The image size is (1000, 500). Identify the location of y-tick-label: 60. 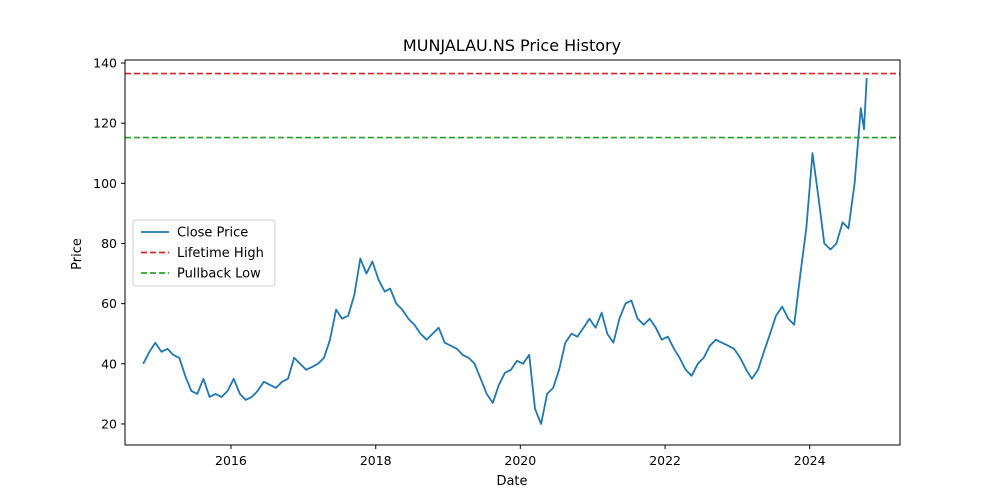
(109, 303).